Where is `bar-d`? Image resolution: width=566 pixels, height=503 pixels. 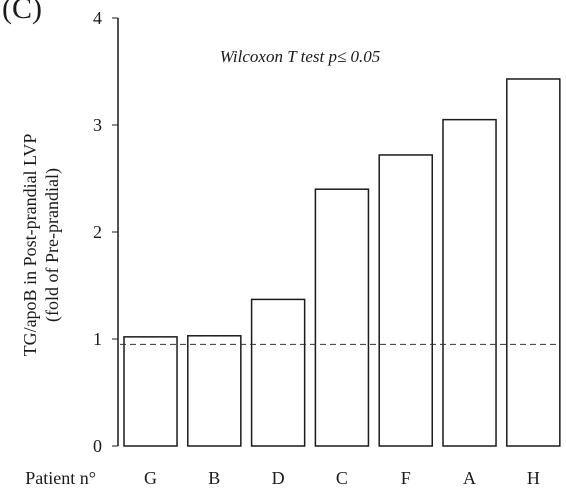
bar-d is located at coordinates (278, 372).